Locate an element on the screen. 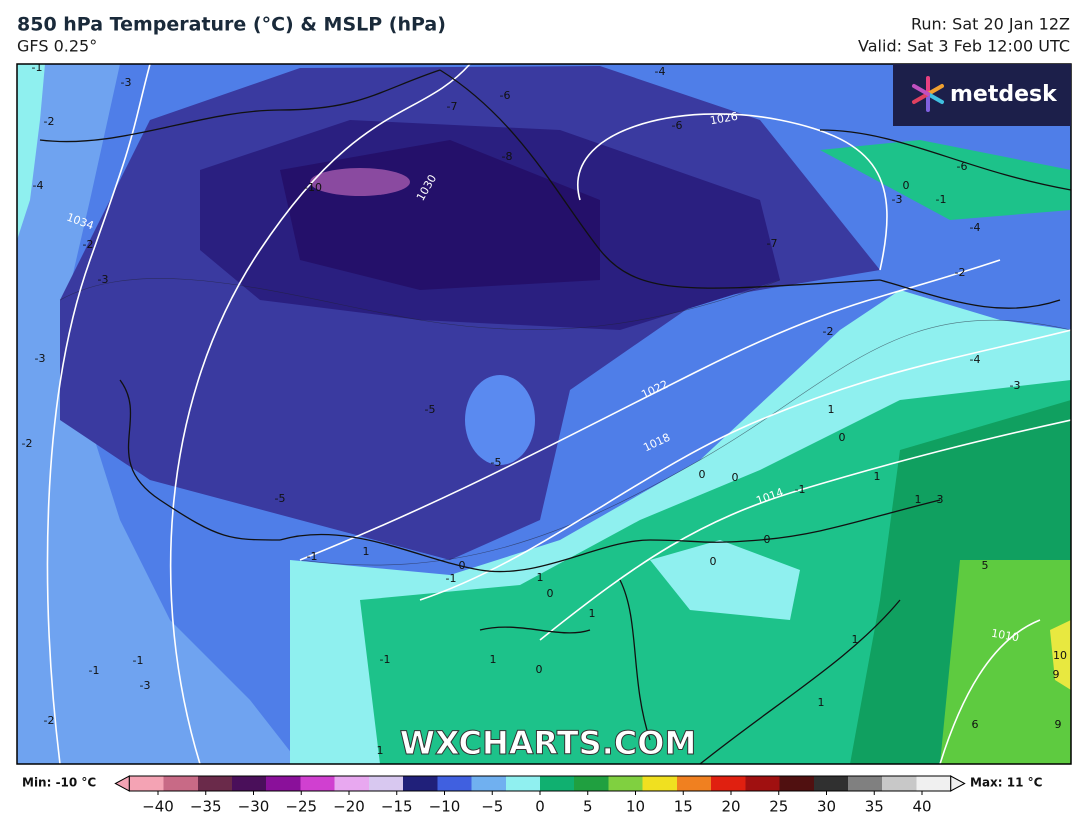  contour is located at coordinates (420, 304).